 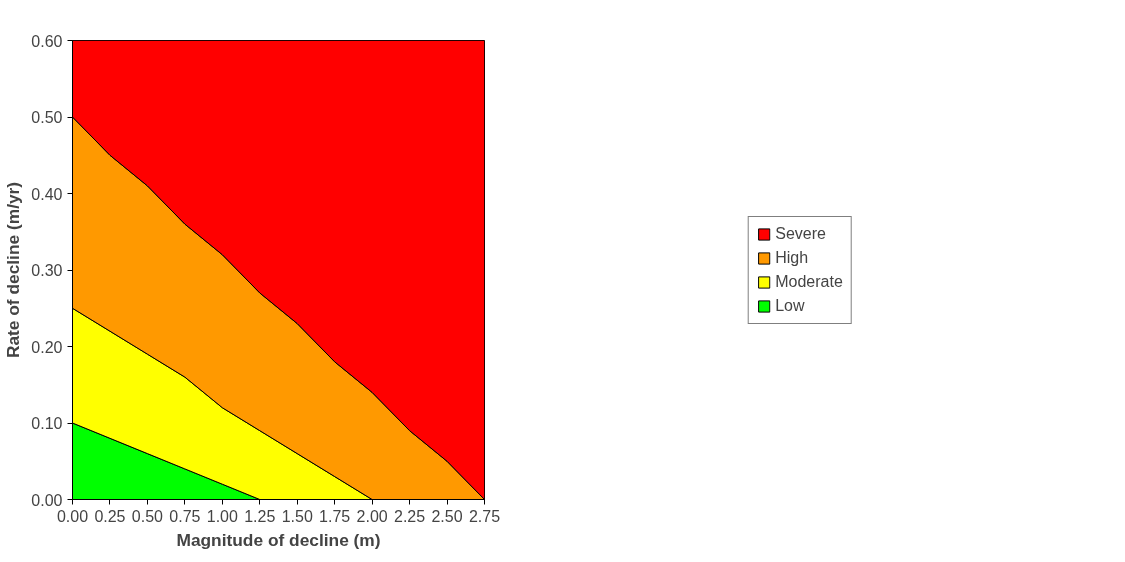 What do you see at coordinates (47, 194) in the screenshot?
I see `y-tick-label: 0.40` at bounding box center [47, 194].